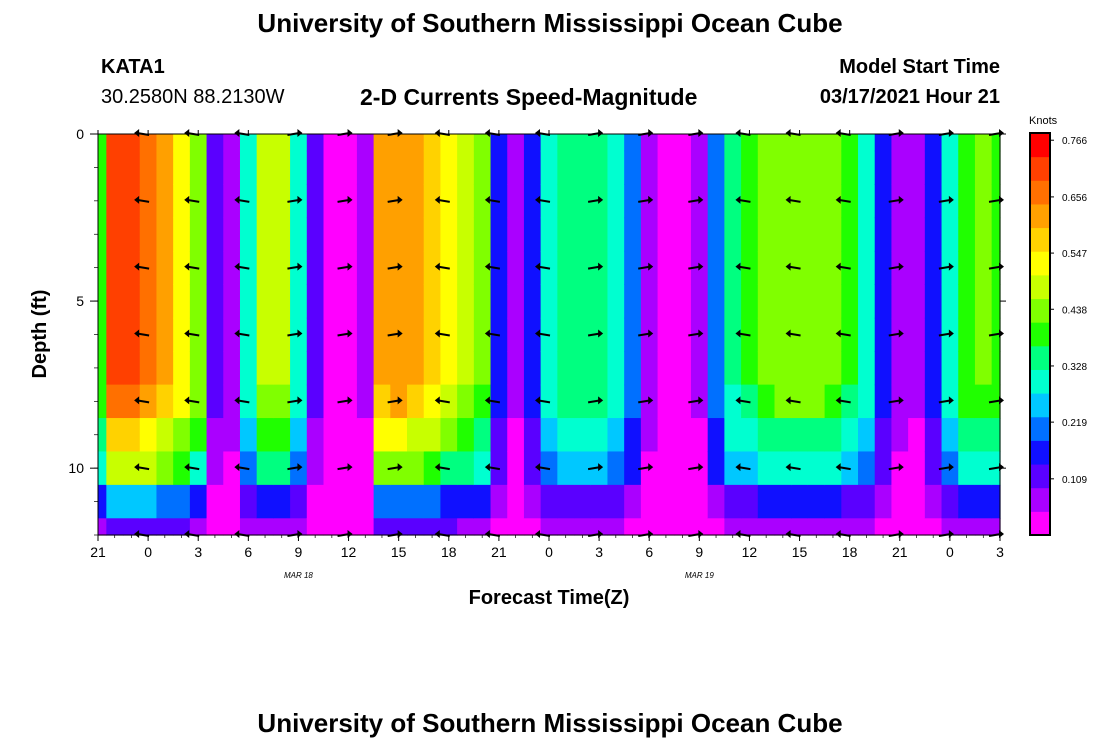 This screenshot has width=1100, height=750. I want to click on station-coords: 30.2580N 88.2130W, so click(193, 97).